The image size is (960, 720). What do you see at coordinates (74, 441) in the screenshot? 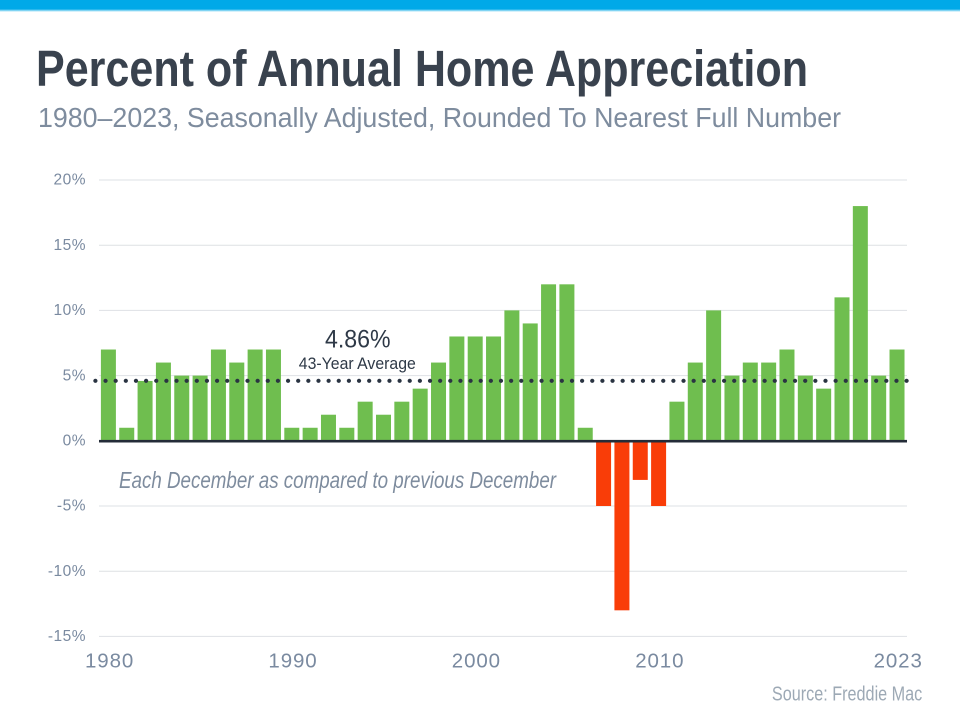
I see `svg-text: 0%` at bounding box center [74, 441].